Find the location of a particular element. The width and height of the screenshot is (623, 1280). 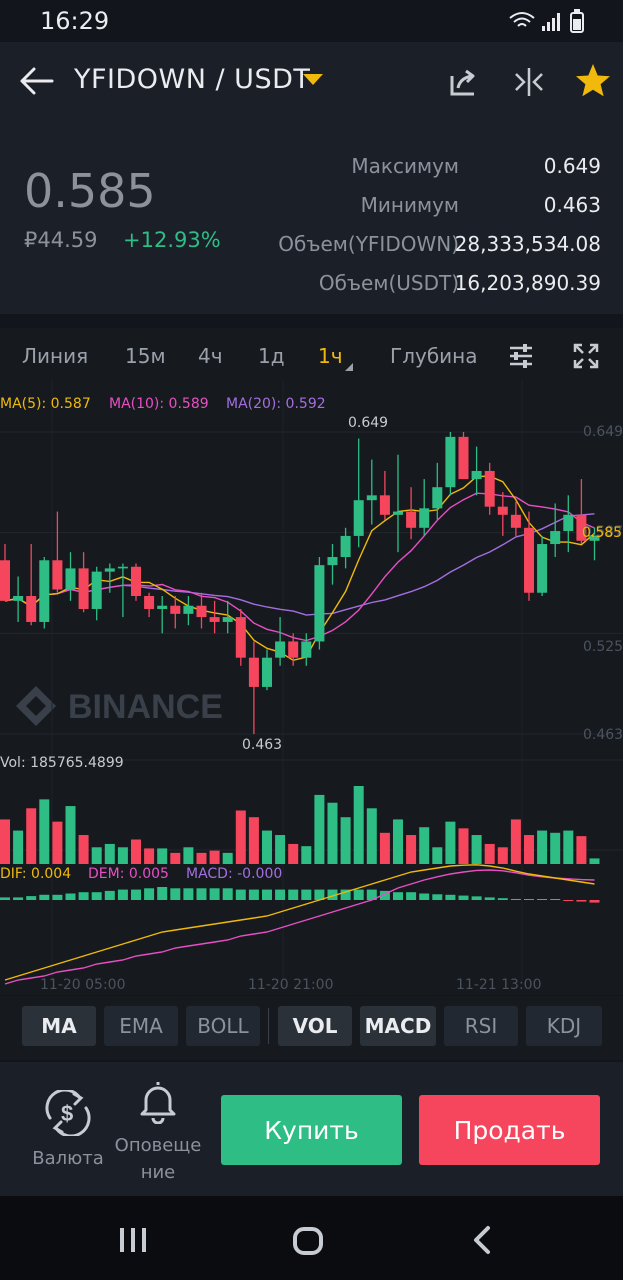

high-price-label: 0.649 is located at coordinates (368, 423).